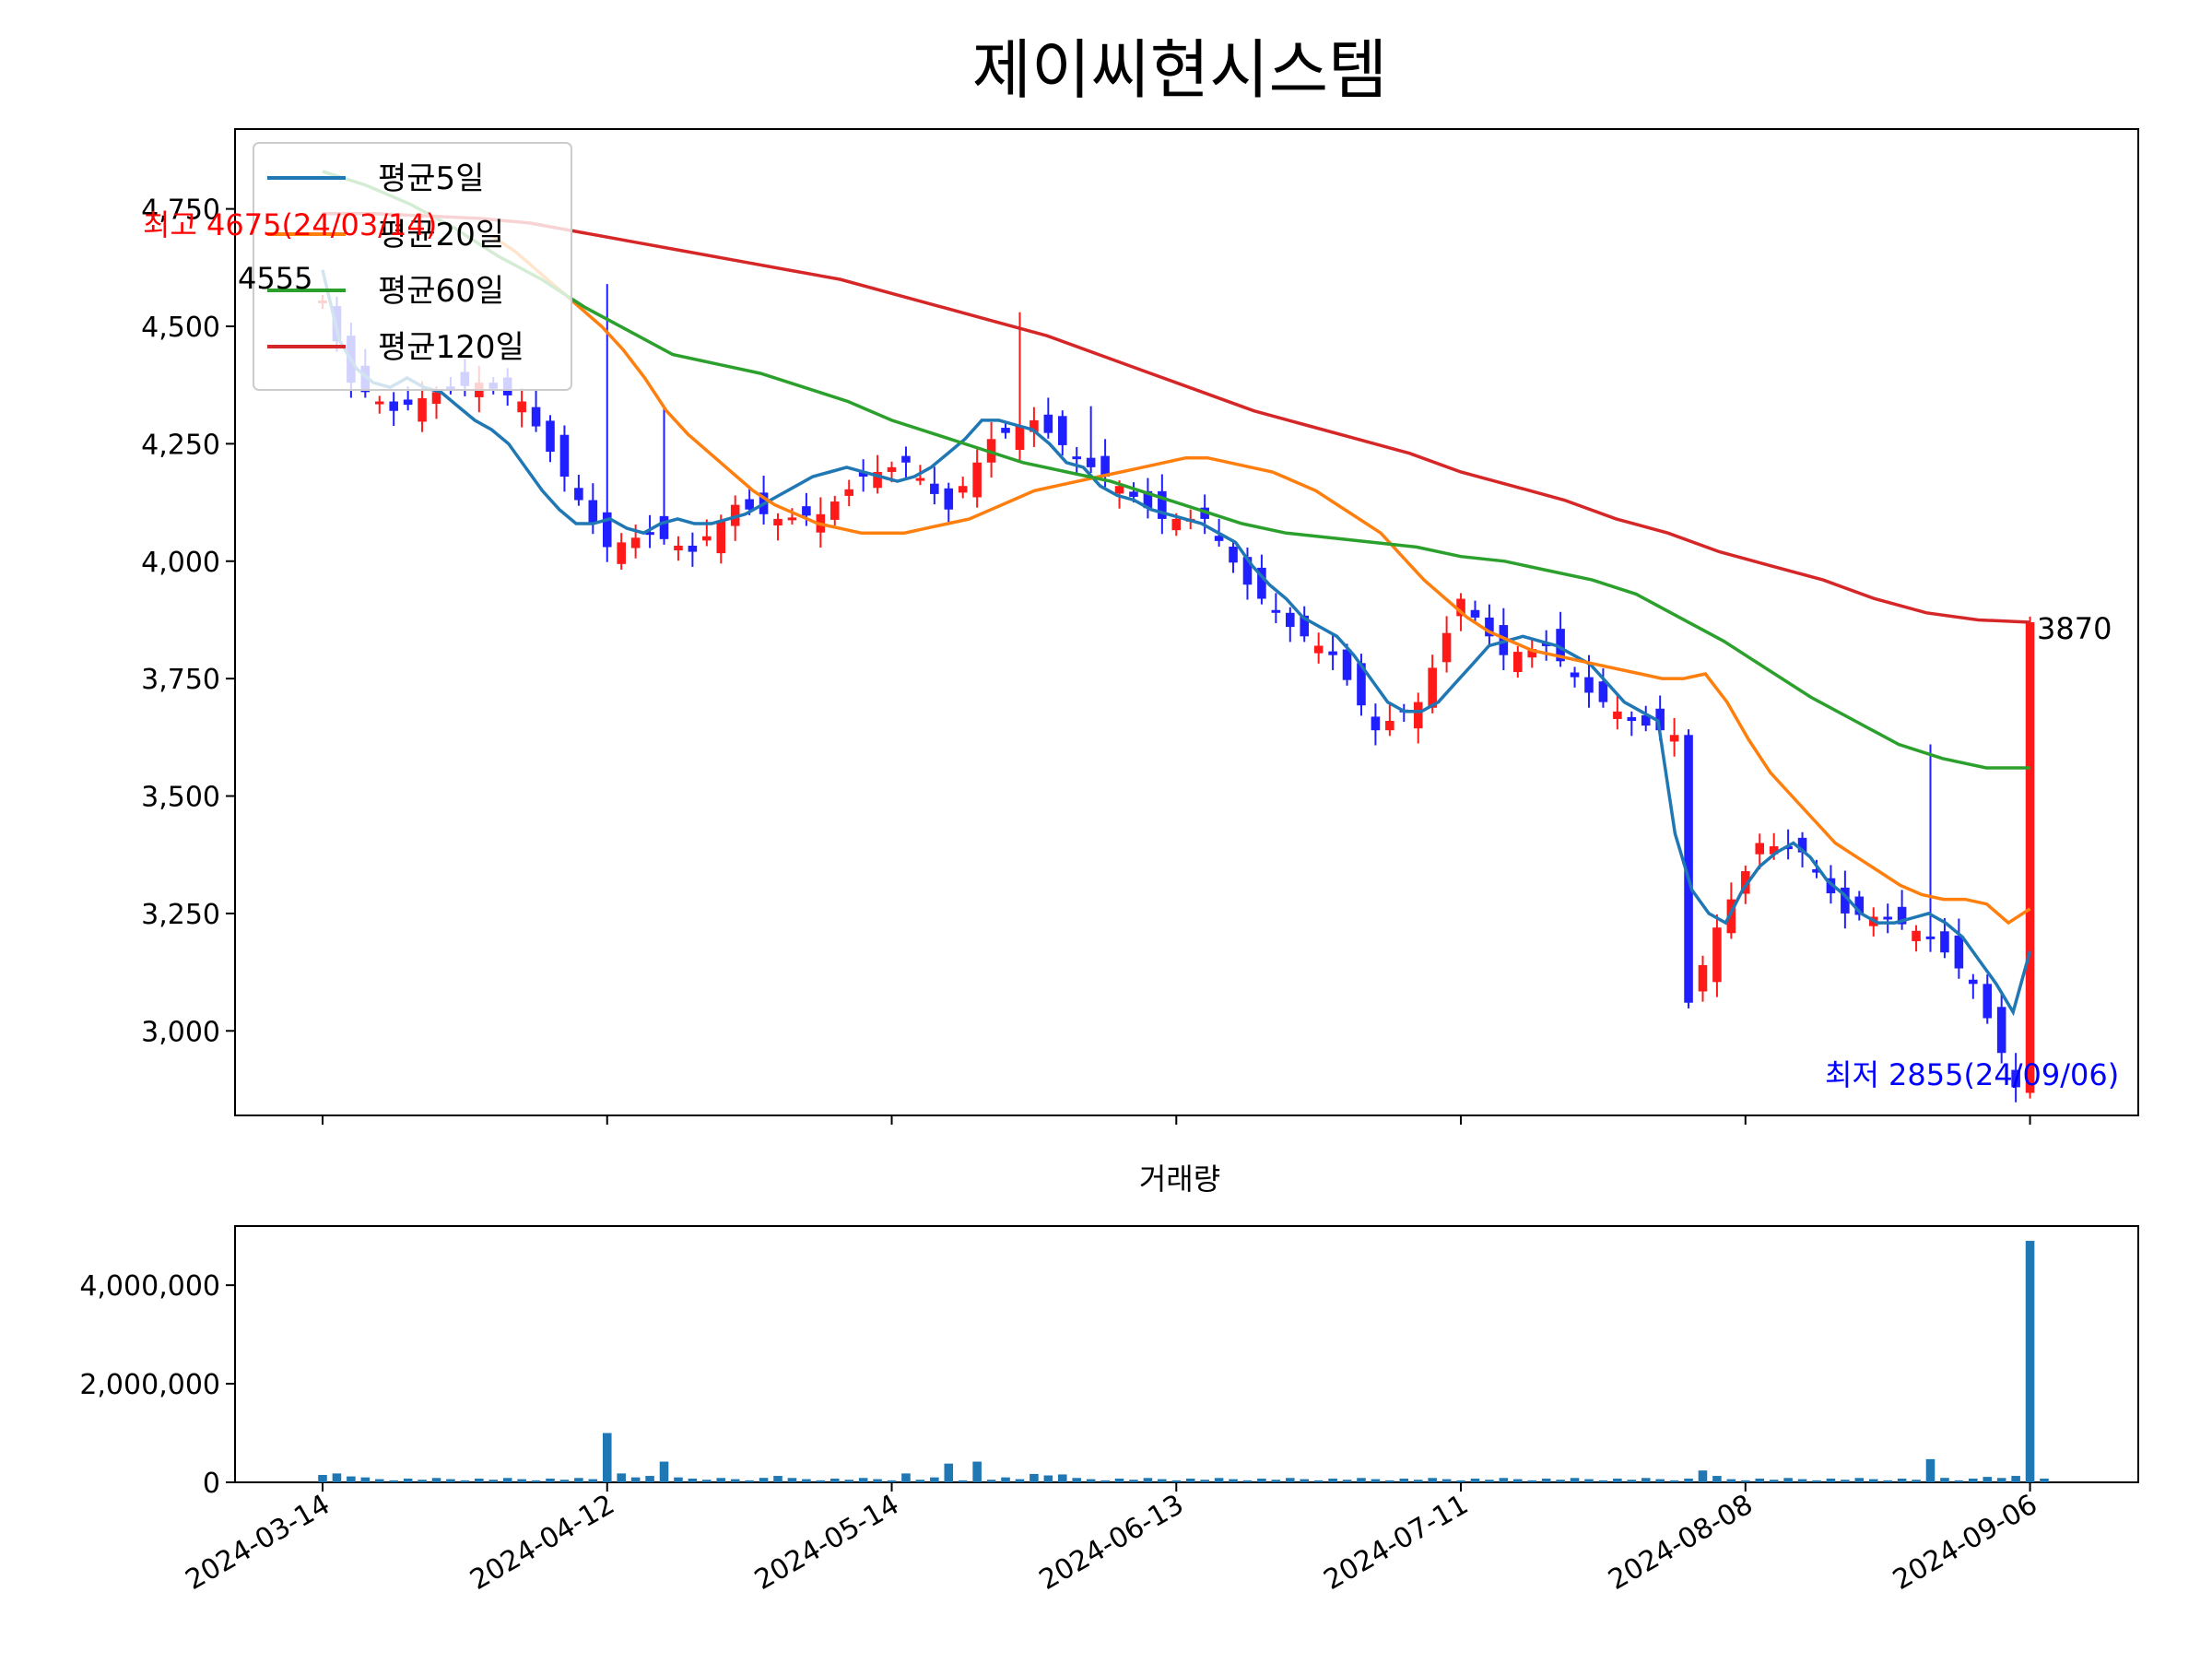 The height and width of the screenshot is (1663, 2212). I want to click on volume-axes-frame, so click(1186, 1354).